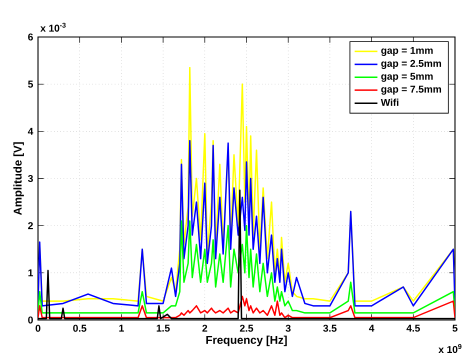  What do you see at coordinates (31, 131) in the screenshot?
I see `y-tick-label: 4` at bounding box center [31, 131].